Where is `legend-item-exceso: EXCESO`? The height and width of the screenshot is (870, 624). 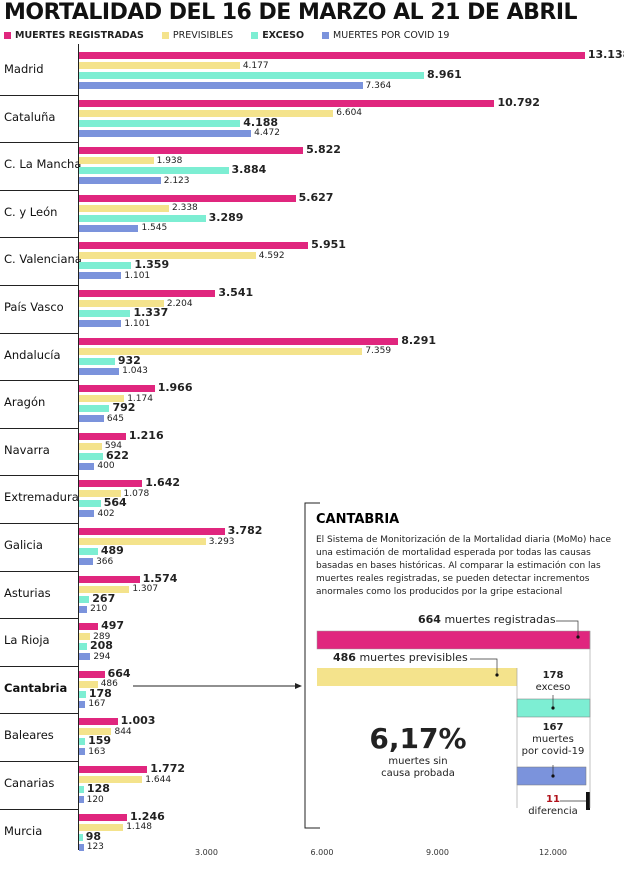 legend-item-exceso: EXCESO is located at coordinates (277, 35).